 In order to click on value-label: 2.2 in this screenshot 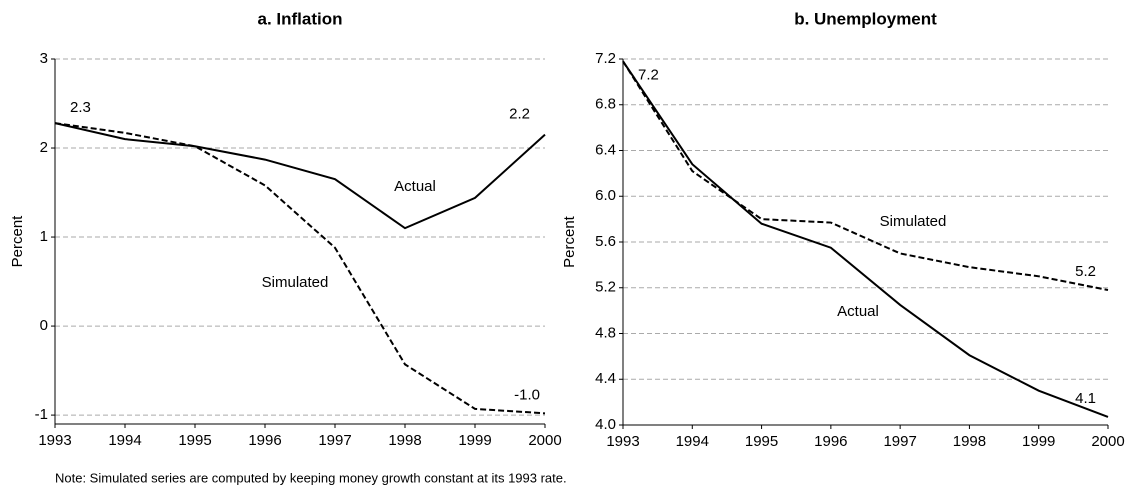, I will do `click(519, 114)`.